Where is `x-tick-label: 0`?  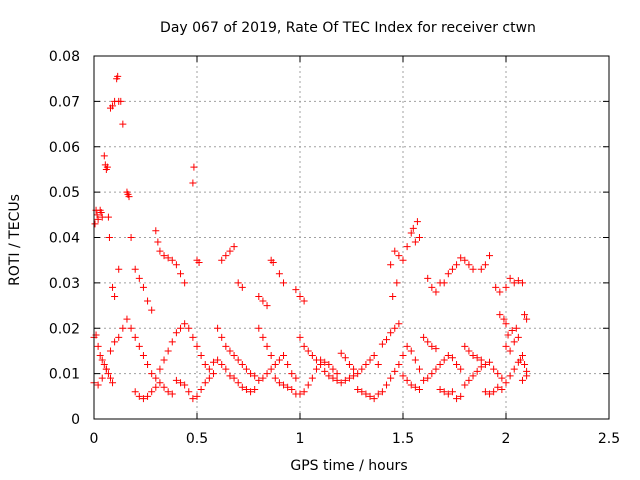 x-tick-label: 0 is located at coordinates (94, 439).